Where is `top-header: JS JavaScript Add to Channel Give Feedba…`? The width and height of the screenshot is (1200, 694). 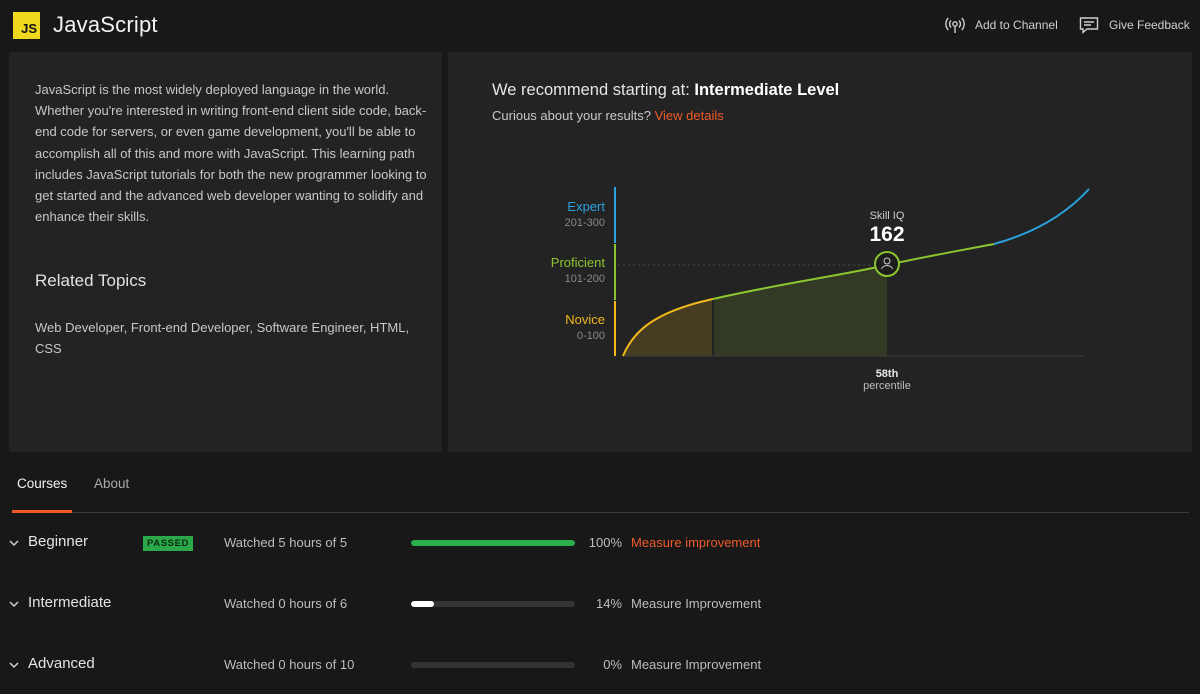
top-header: JS JavaScript Add to Channel Give Feedba… is located at coordinates (600, 26).